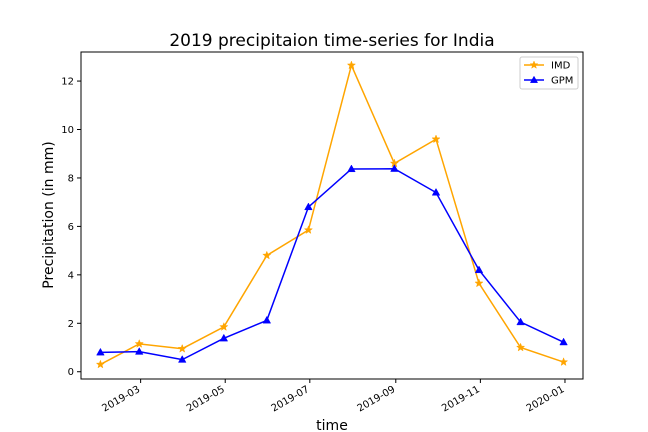 The image size is (648, 432). What do you see at coordinates (67, 82) in the screenshot?
I see `y-tick-label: 12` at bounding box center [67, 82].